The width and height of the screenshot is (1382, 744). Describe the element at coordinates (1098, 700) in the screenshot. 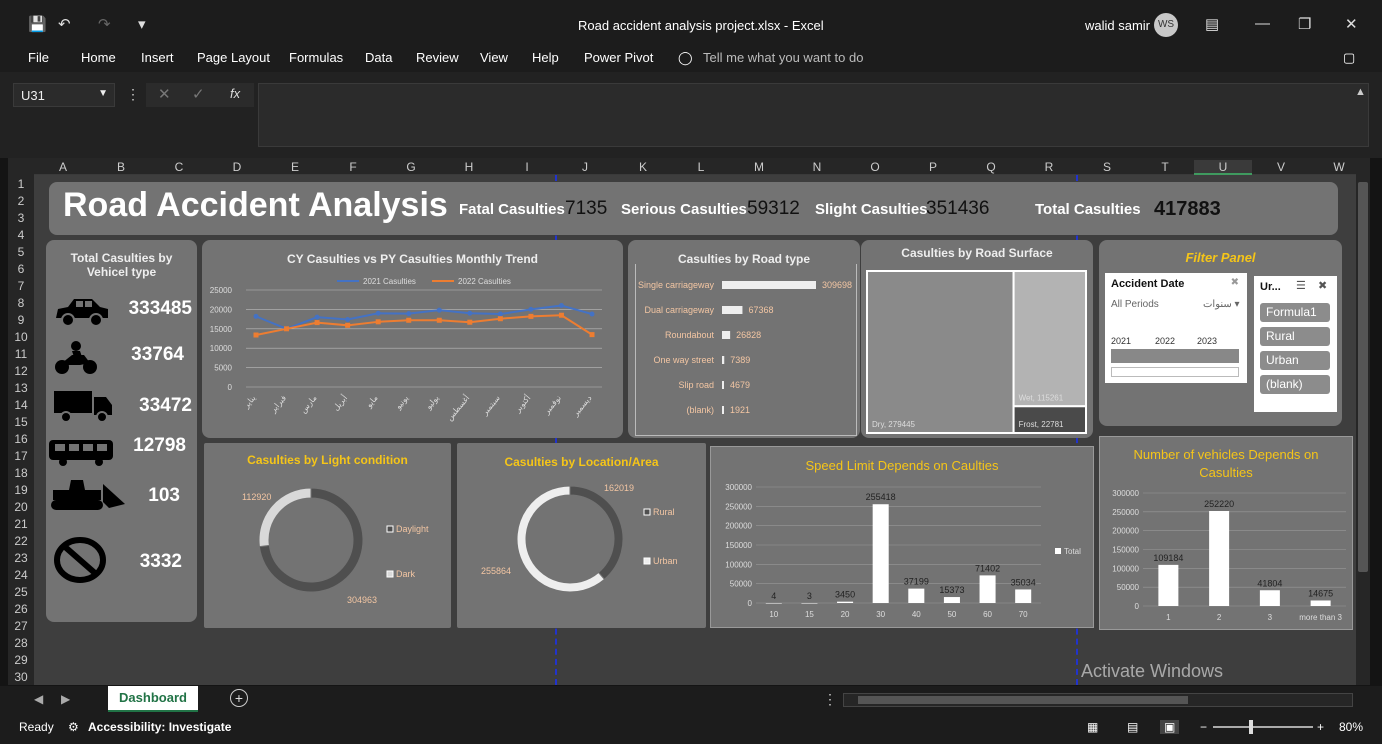

I see `horizontal-scrollbar` at that location.